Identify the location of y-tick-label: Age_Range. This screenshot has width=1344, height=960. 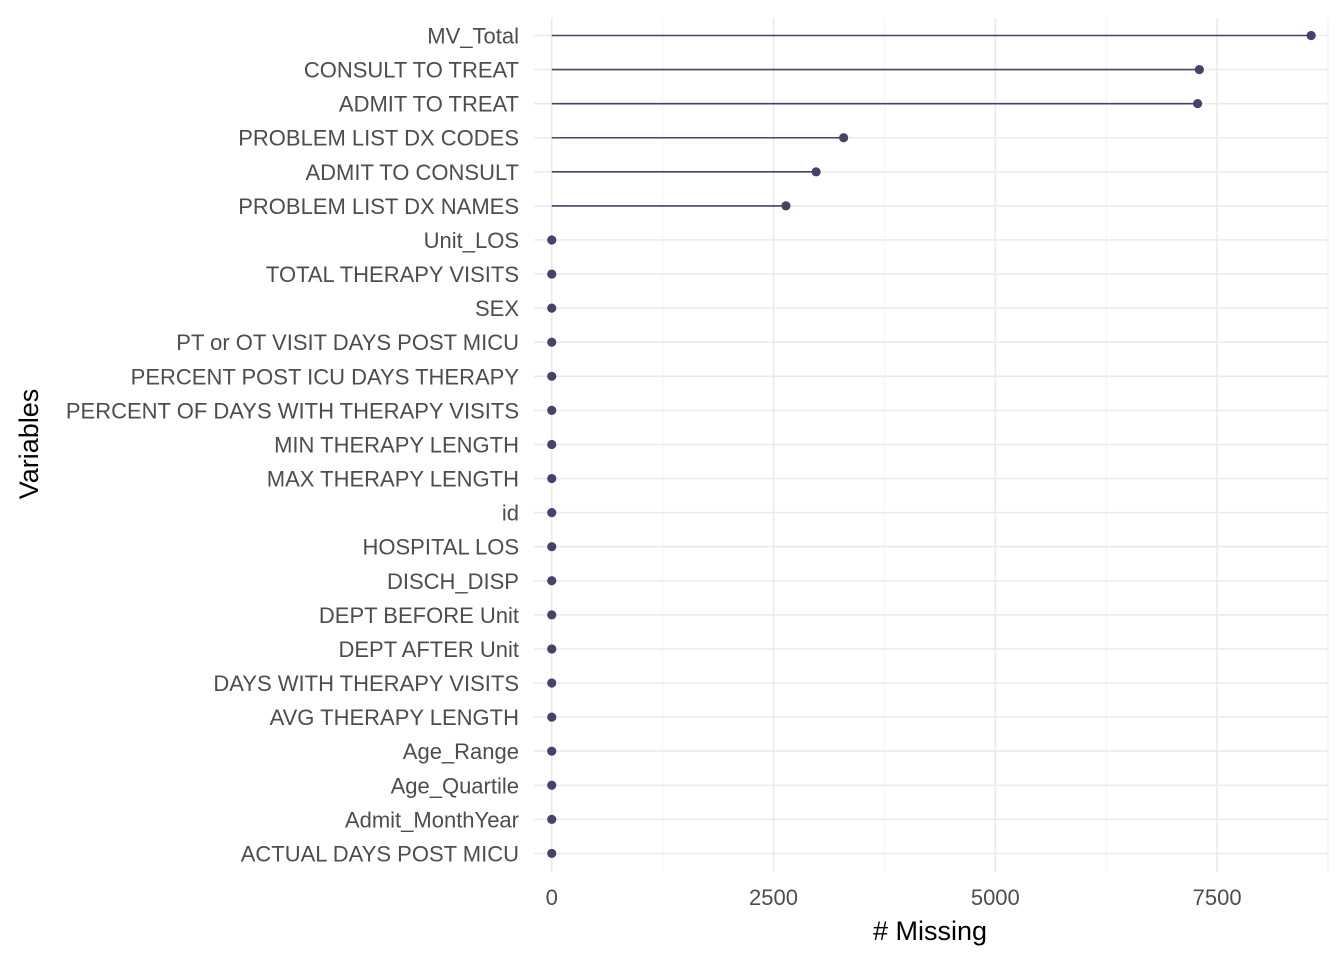
(461, 751).